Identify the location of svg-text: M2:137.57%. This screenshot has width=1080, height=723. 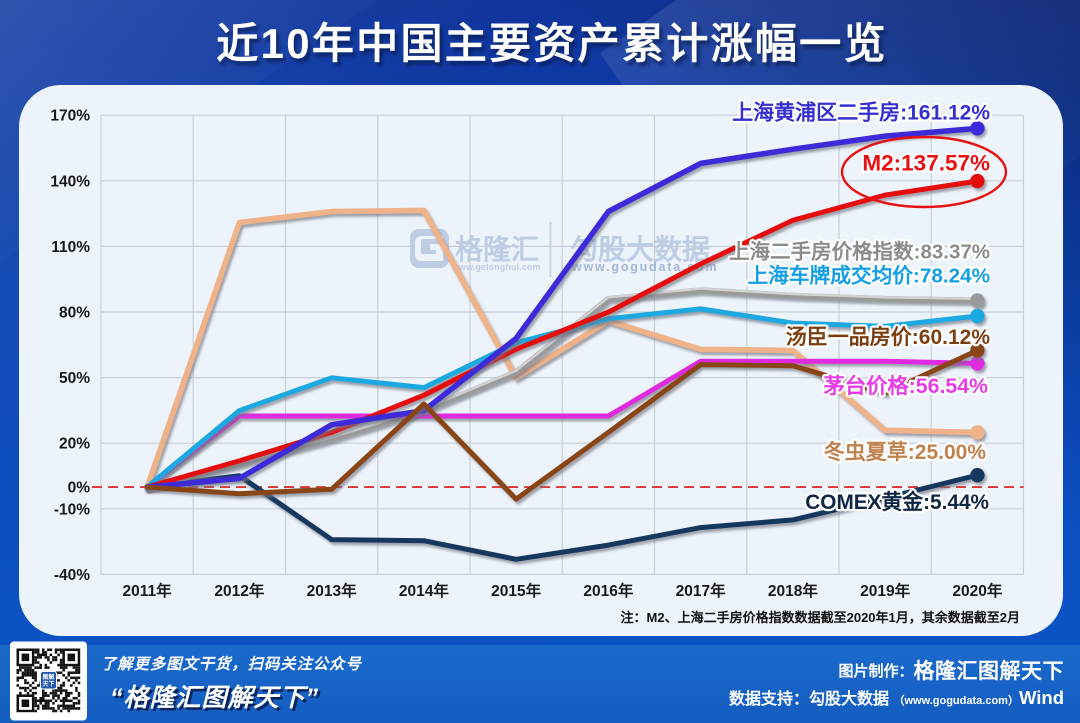
(926, 163).